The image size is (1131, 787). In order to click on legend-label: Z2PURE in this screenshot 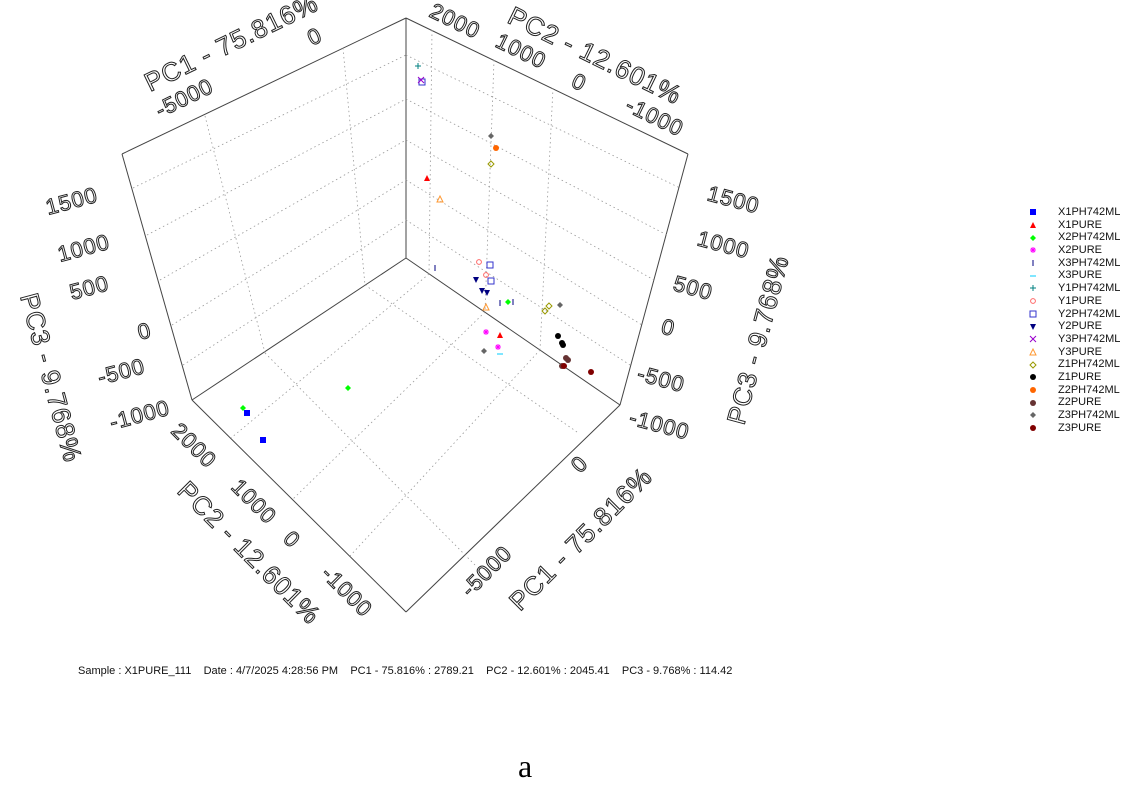, I will do `click(1080, 402)`.